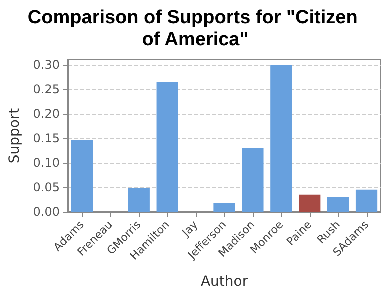 This screenshot has height=295, width=391. What do you see at coordinates (46, 187) in the screenshot?
I see `y-tick-label: 0.05` at bounding box center [46, 187].